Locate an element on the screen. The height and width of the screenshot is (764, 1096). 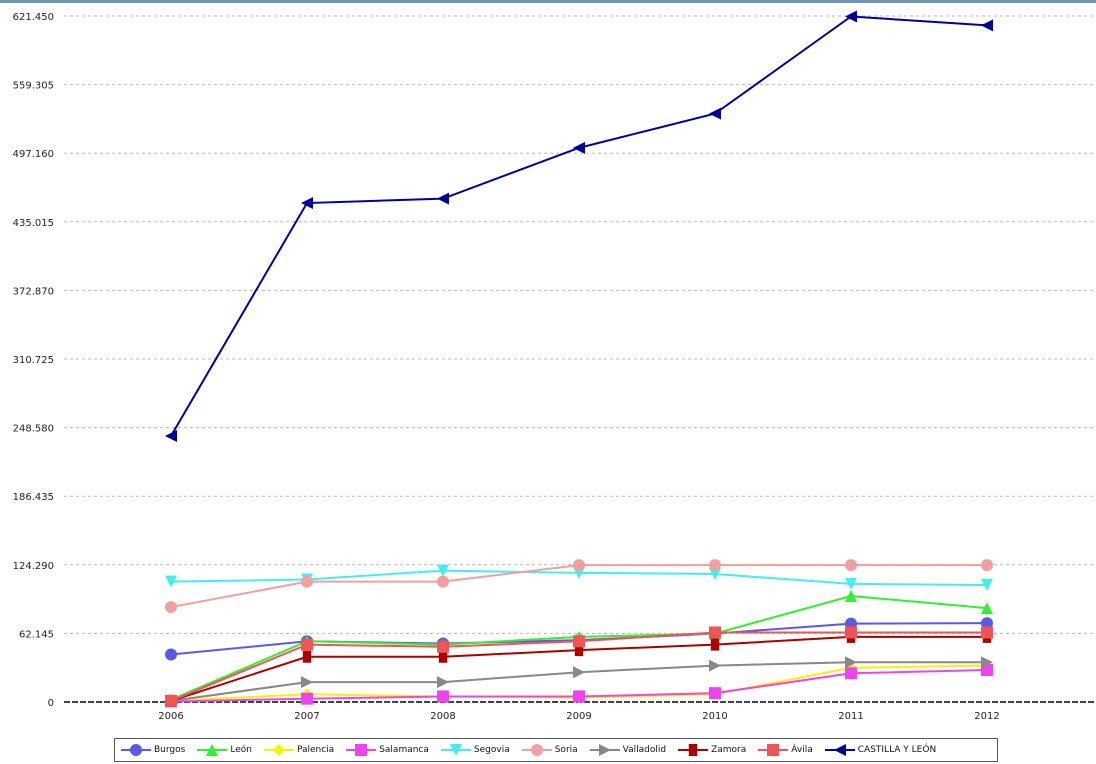
y-tick-label: 372.870 is located at coordinates (33, 291).